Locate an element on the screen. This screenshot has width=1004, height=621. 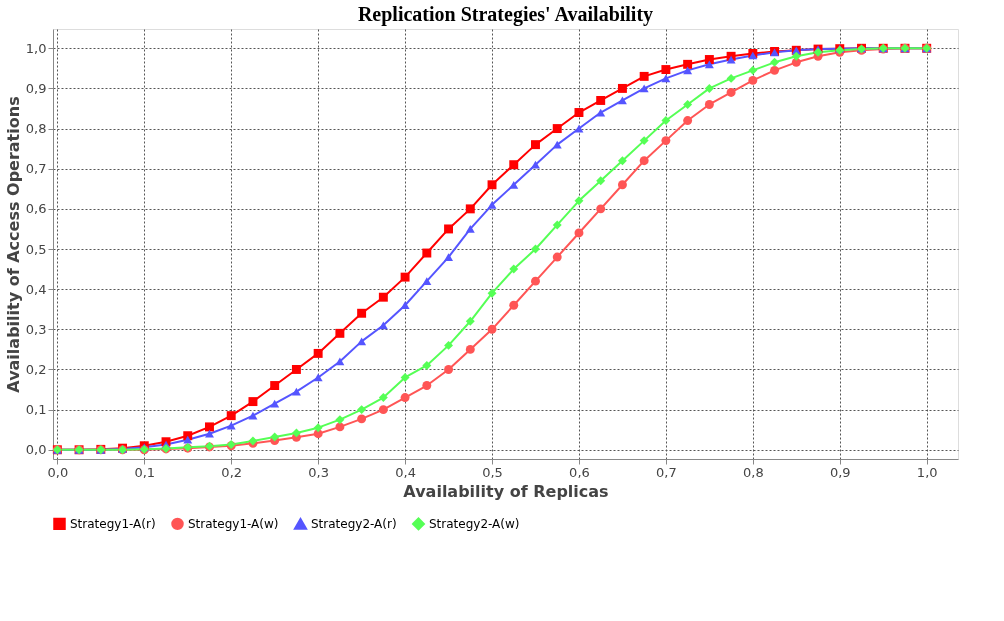
legend-label: Strategy2-A(w) is located at coordinates (474, 523).